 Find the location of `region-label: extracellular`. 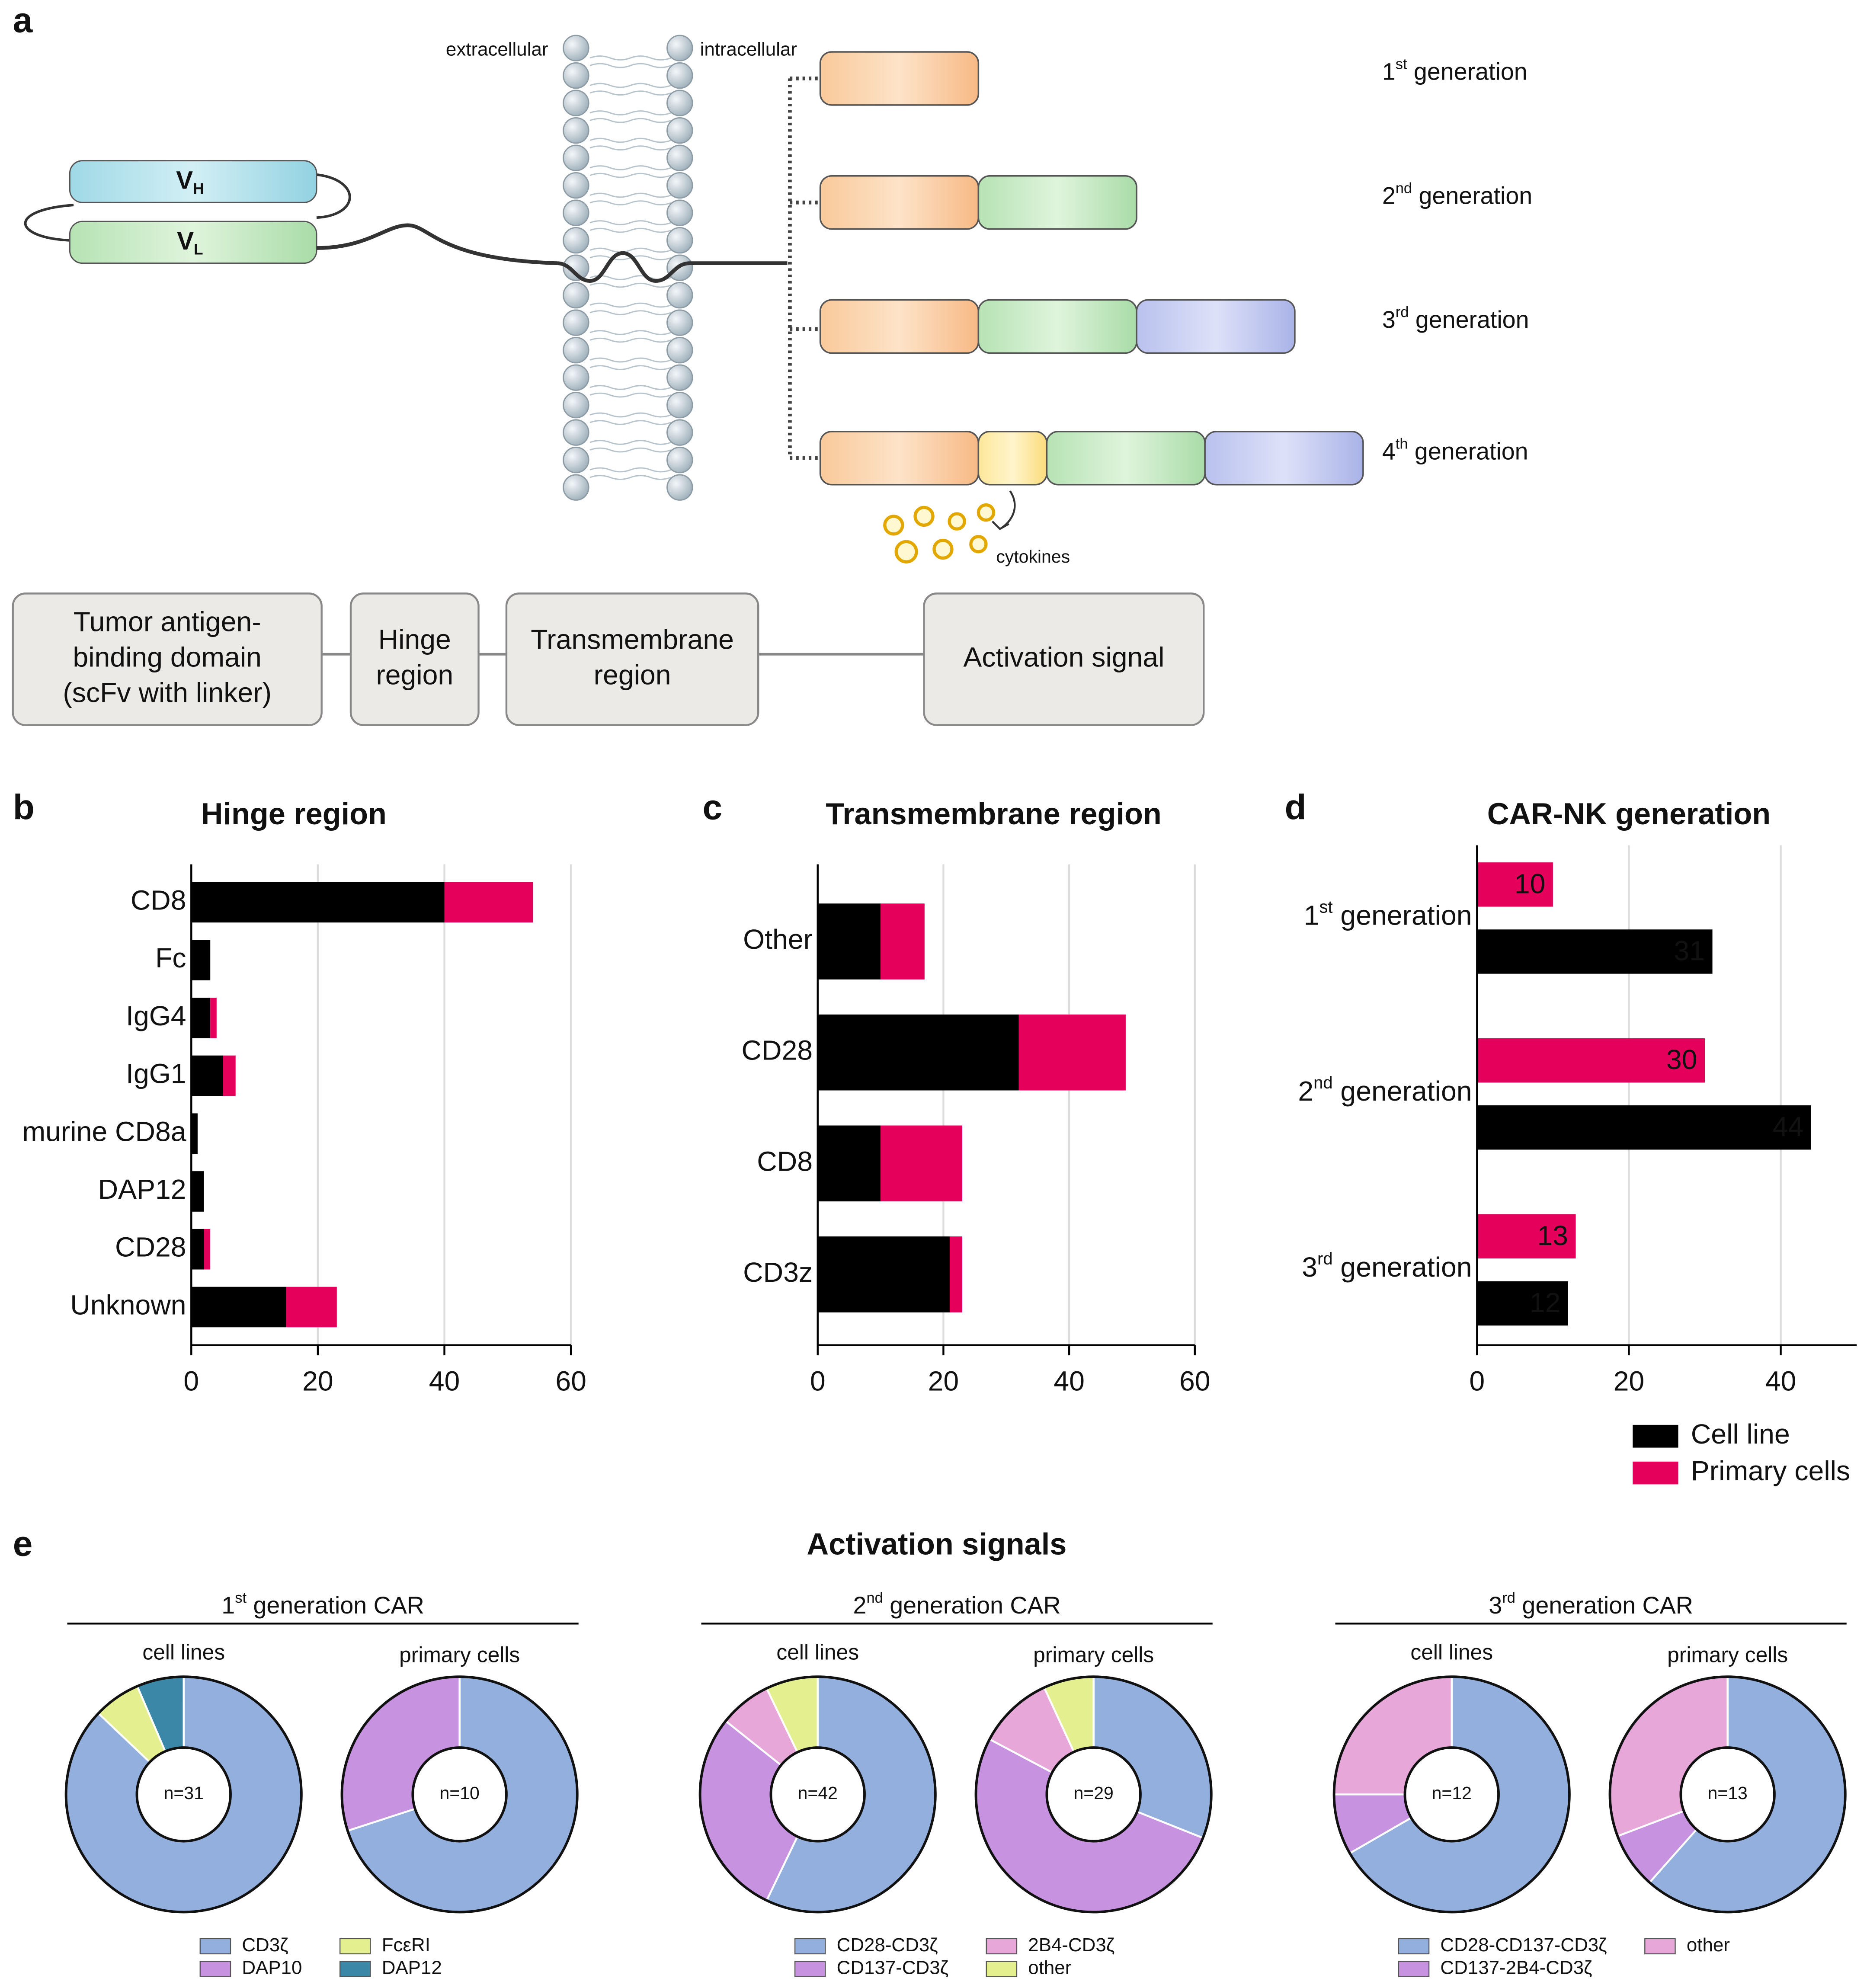

region-label: extracellular is located at coordinates (497, 49).